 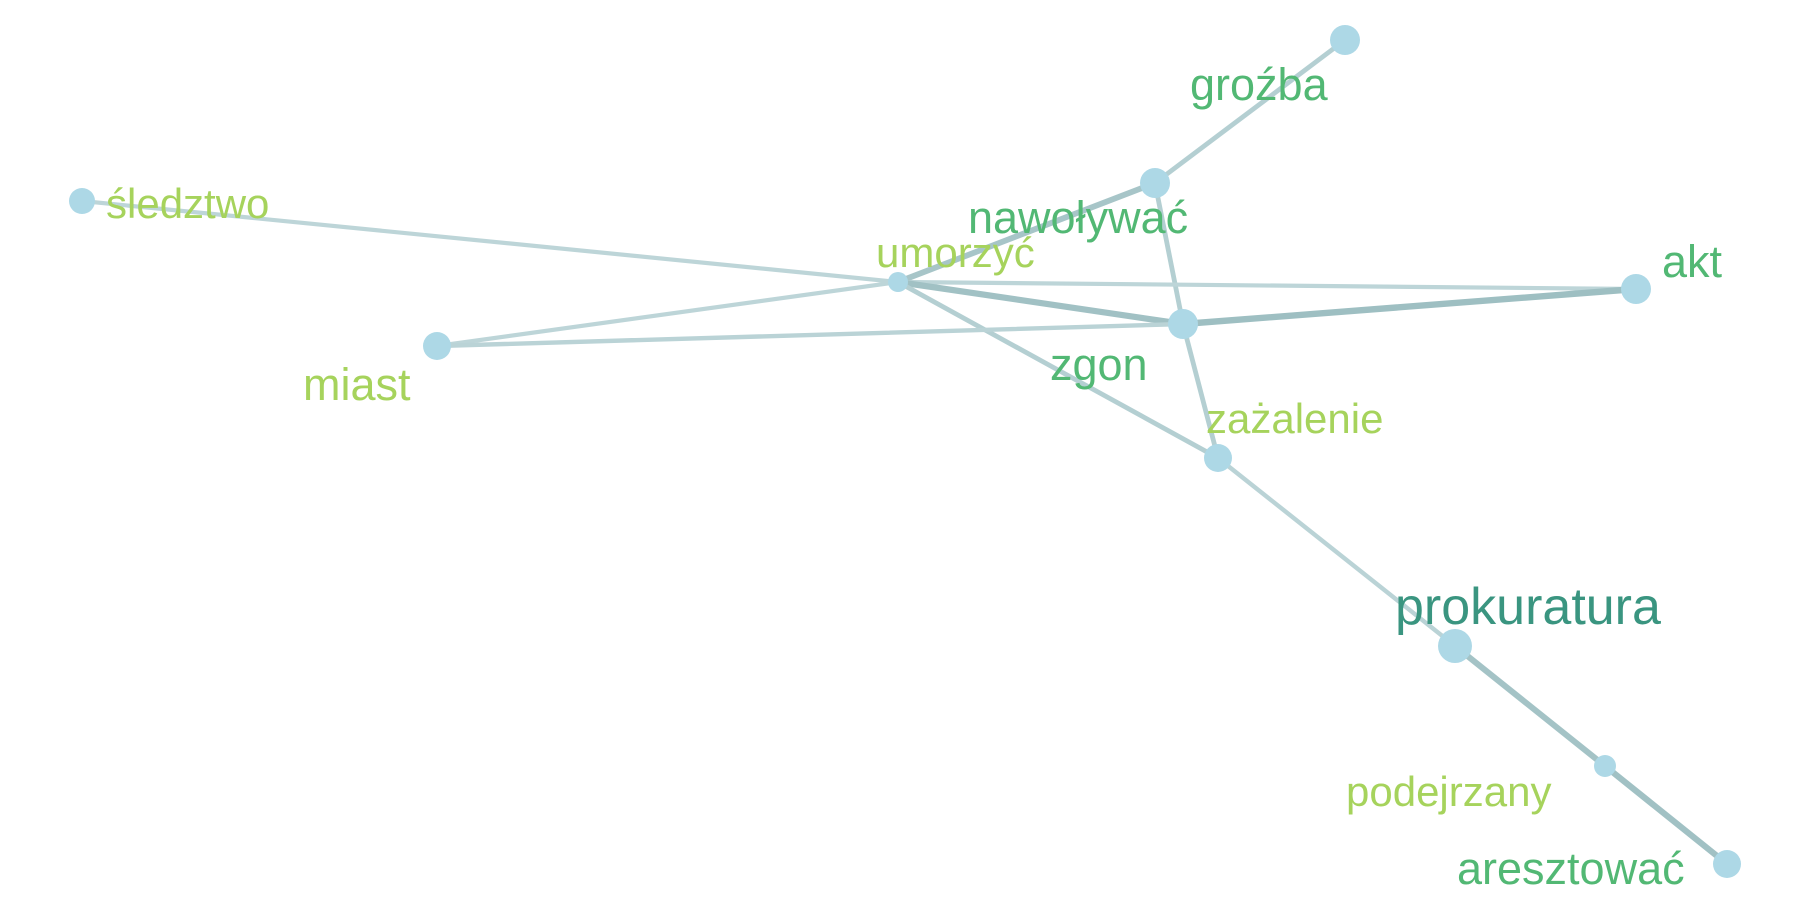 I want to click on edge-prokuratura-podejrzany, so click(x=1530, y=706).